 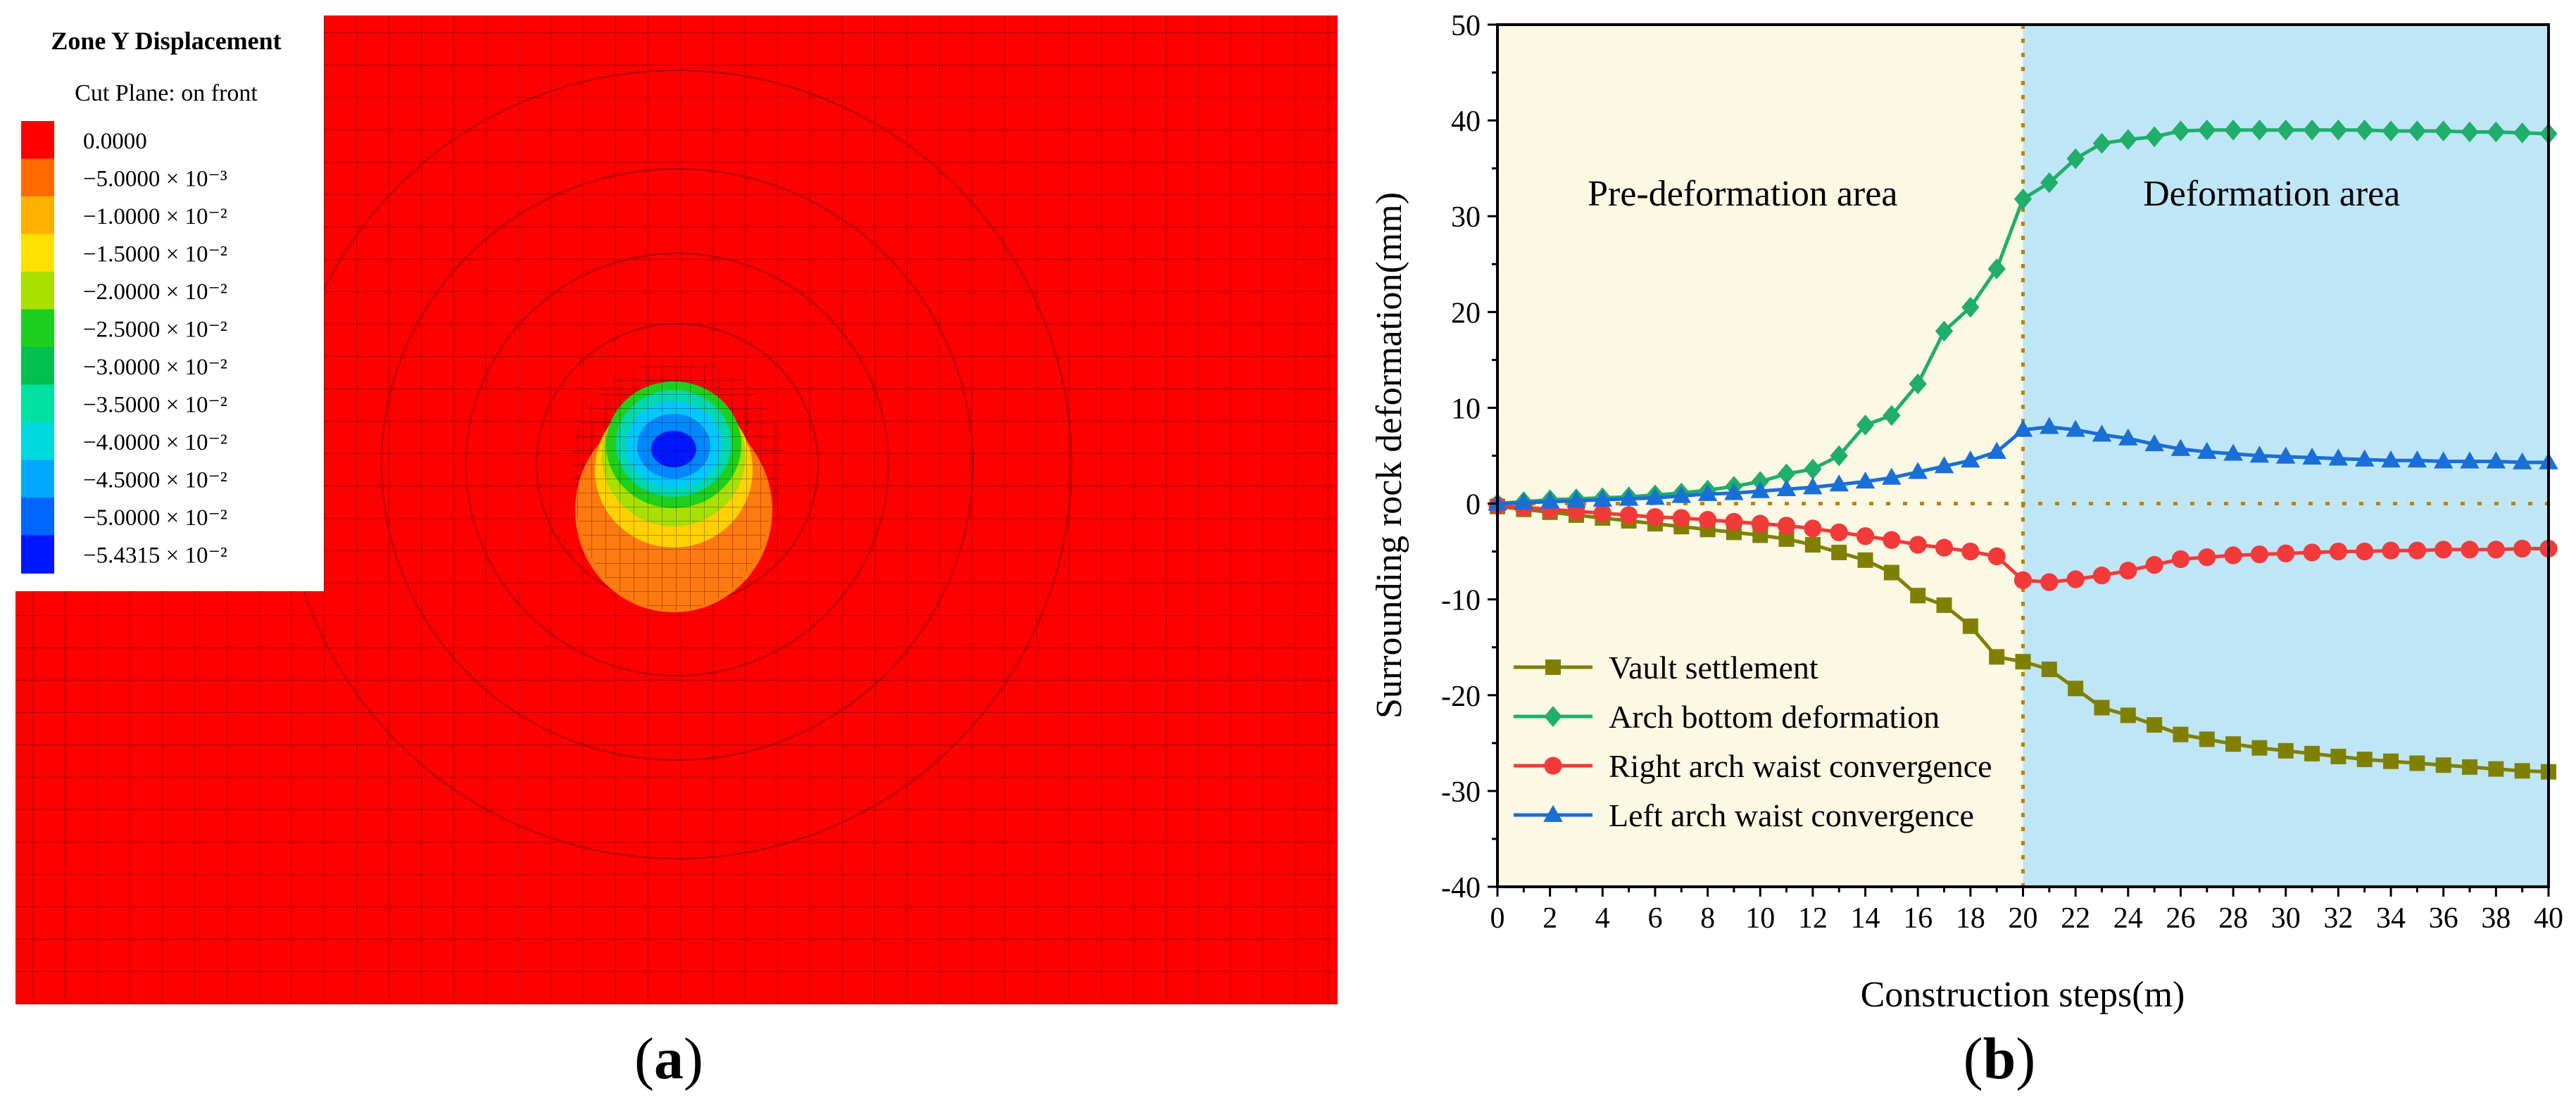 What do you see at coordinates (1389, 456) in the screenshot?
I see `y-axis-label: Surrounding rock deformation(mm)` at bounding box center [1389, 456].